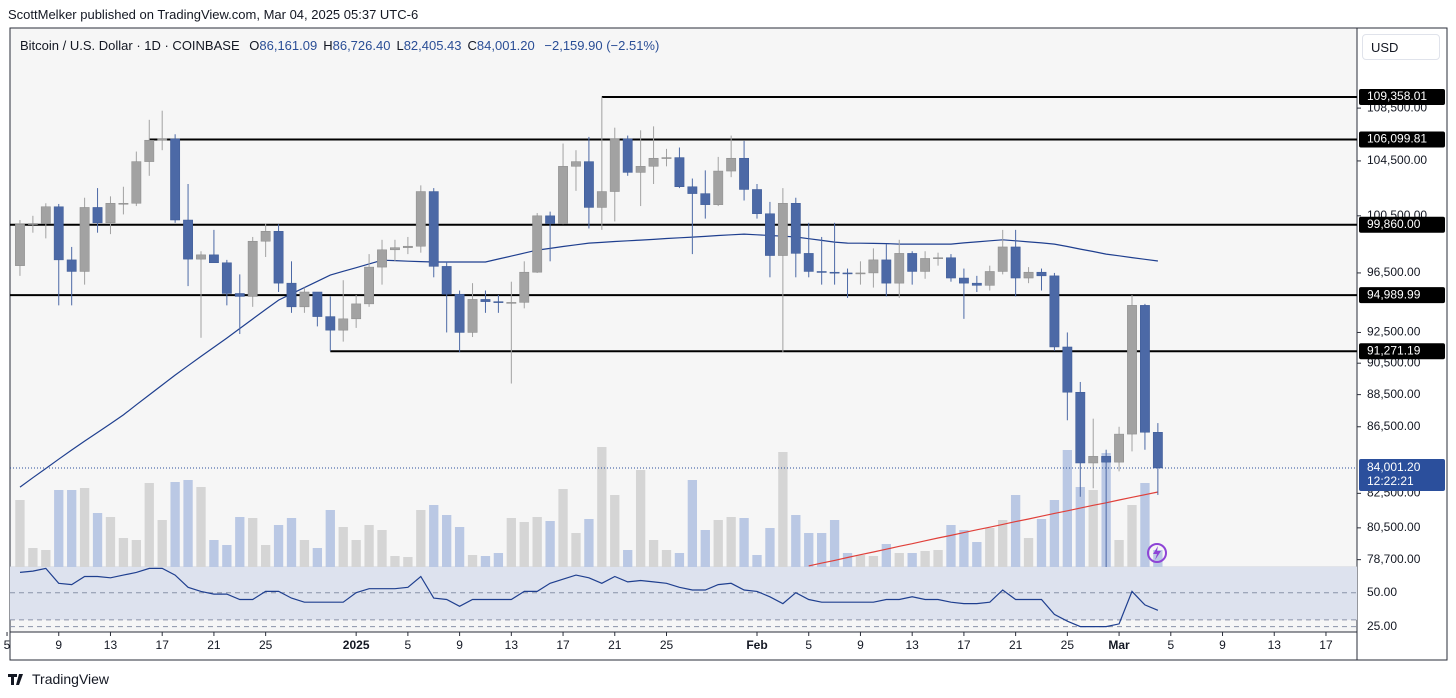  Describe the element at coordinates (505, 45) in the screenshot. I see `legend-value: 84,001.20` at that location.